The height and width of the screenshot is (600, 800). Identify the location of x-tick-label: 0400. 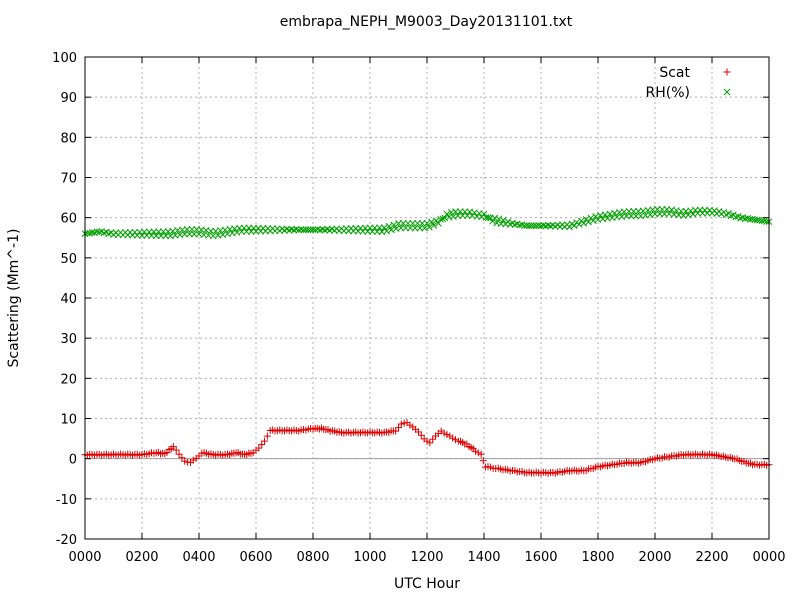
(198, 557).